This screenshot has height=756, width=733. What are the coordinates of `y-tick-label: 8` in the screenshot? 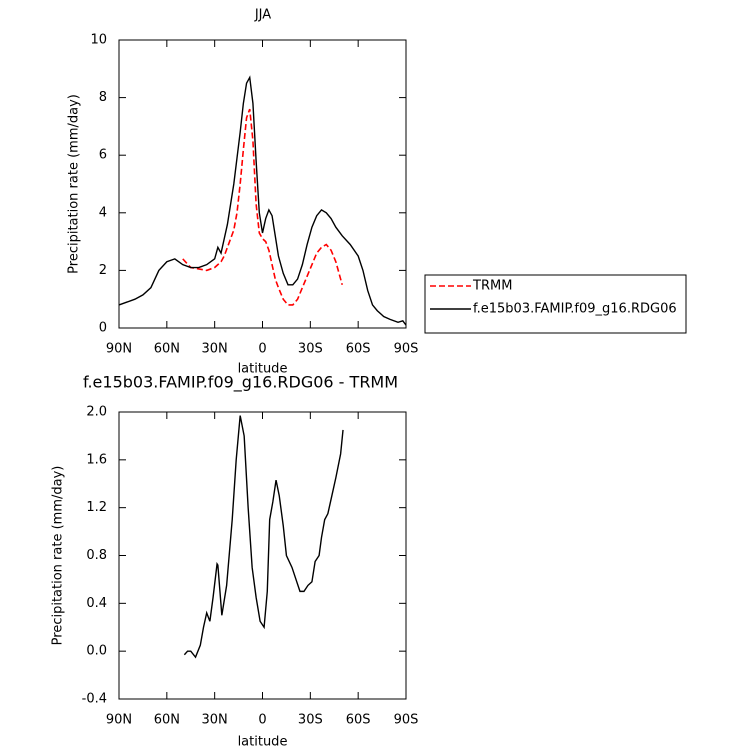 It's located at (103, 97).